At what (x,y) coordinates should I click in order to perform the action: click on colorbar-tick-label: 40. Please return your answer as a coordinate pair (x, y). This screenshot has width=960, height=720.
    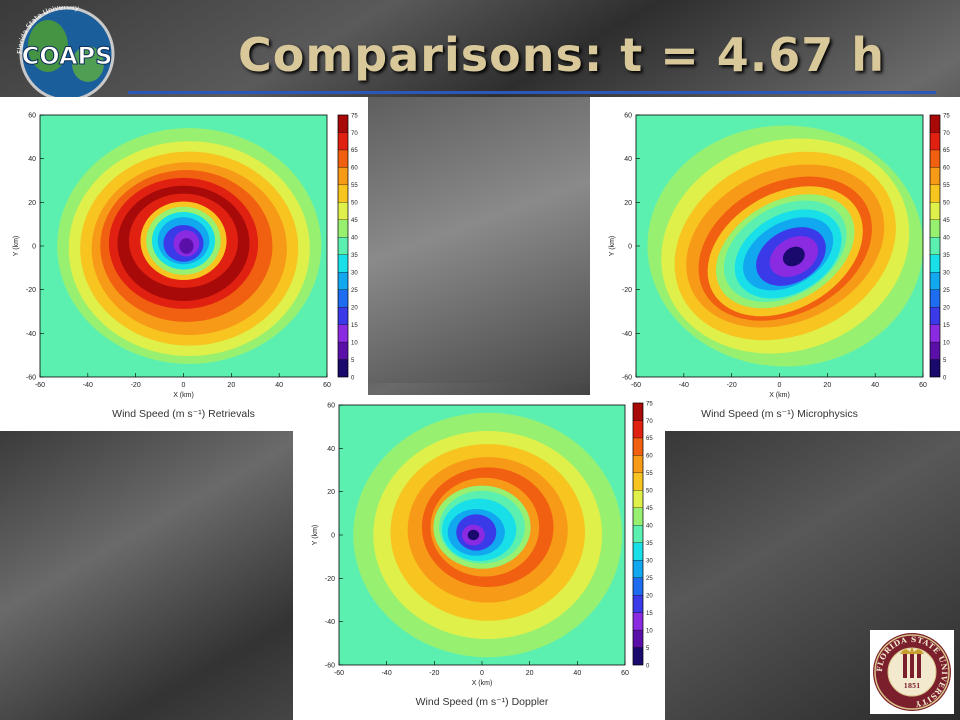
    Looking at the image, I should click on (946, 239).